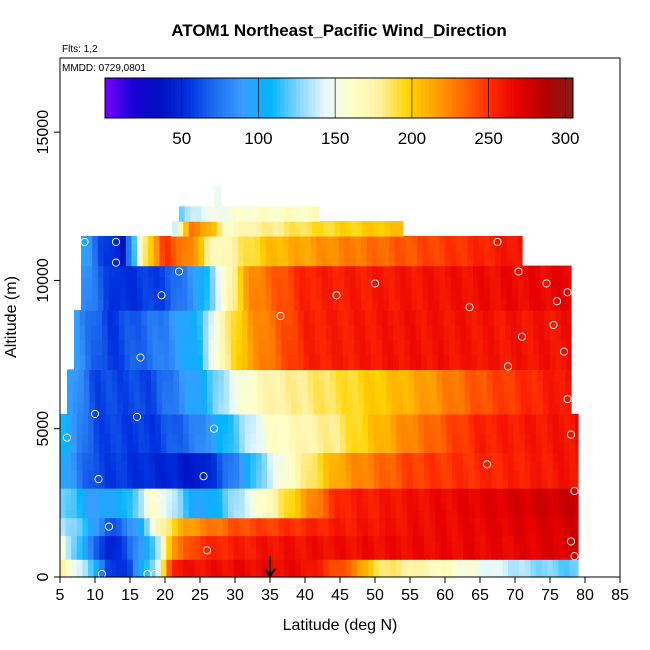  Describe the element at coordinates (466, 98) in the screenshot. I see `colorbar-swatch` at that location.